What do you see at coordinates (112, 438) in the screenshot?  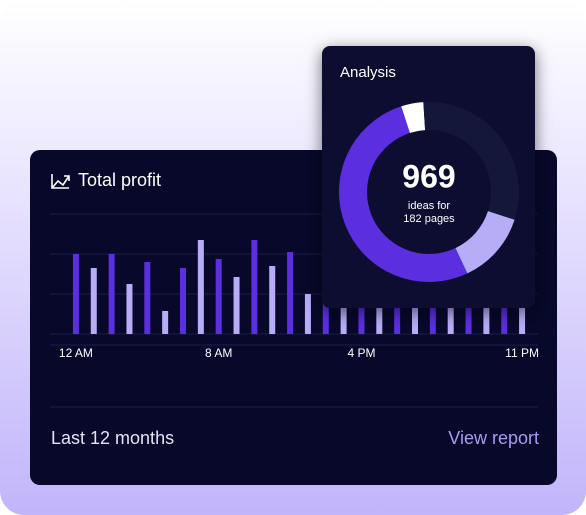 I see `footer-label: Last 12 months` at bounding box center [112, 438].